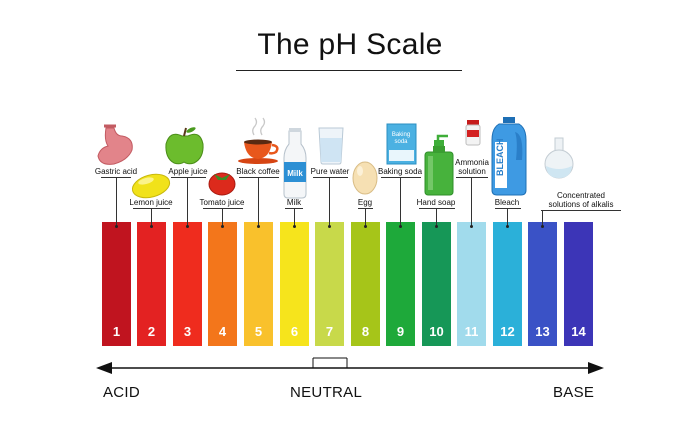  Describe the element at coordinates (326, 392) in the screenshot. I see `neutral-label: NEUTRAL` at that location.